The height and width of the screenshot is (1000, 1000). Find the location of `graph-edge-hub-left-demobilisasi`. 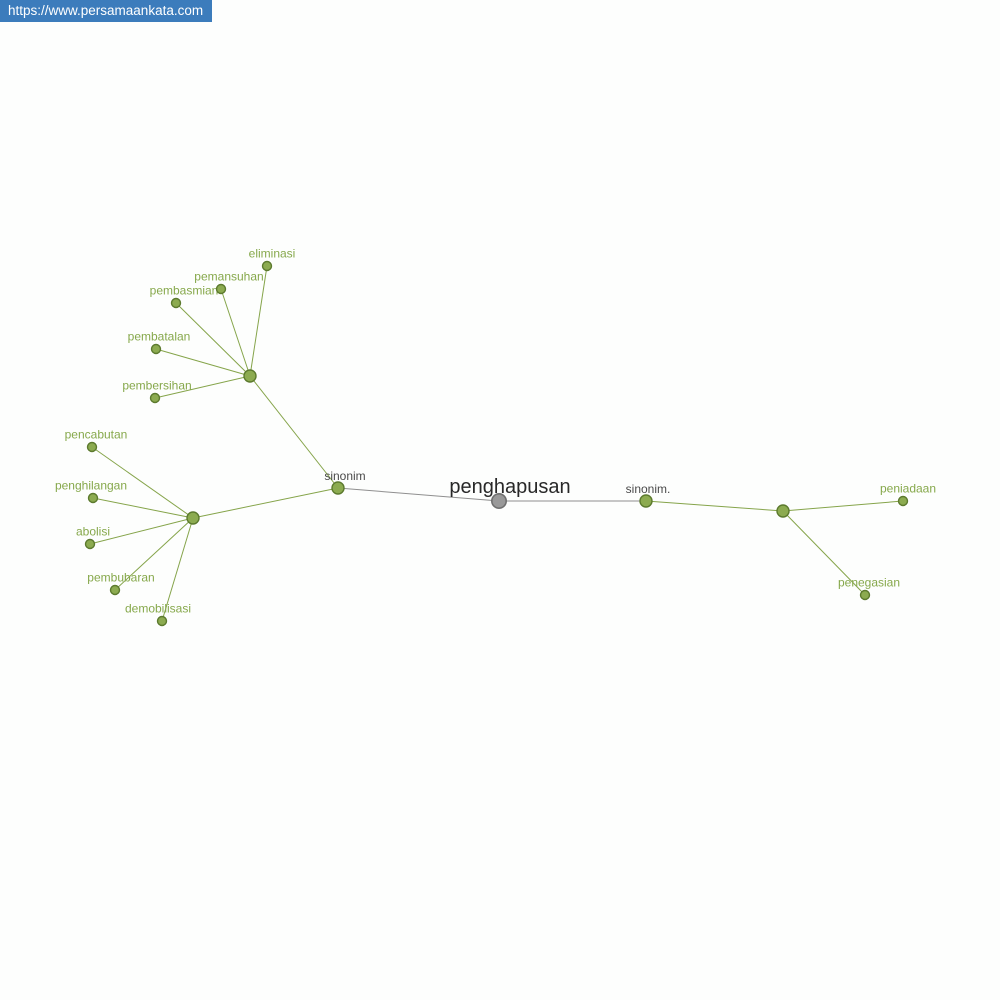

graph-edge-hub-left-demobilisasi is located at coordinates (177, 569).